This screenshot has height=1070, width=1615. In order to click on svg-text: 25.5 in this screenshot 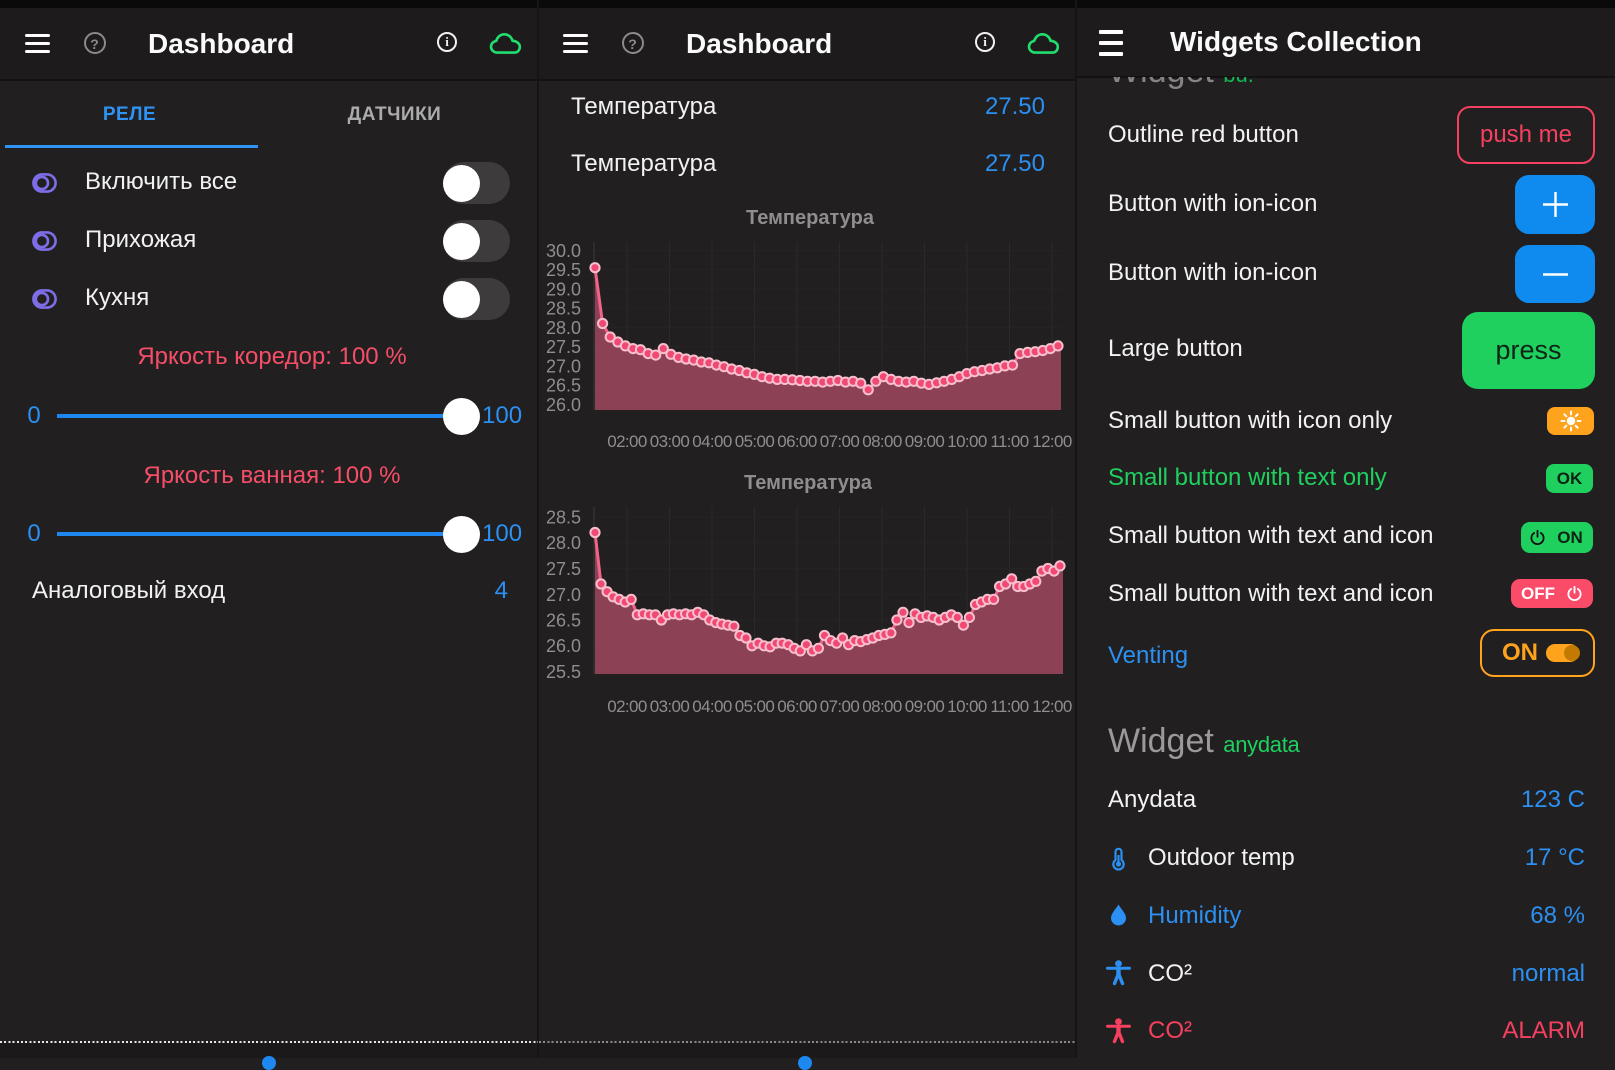, I will do `click(563, 672)`.